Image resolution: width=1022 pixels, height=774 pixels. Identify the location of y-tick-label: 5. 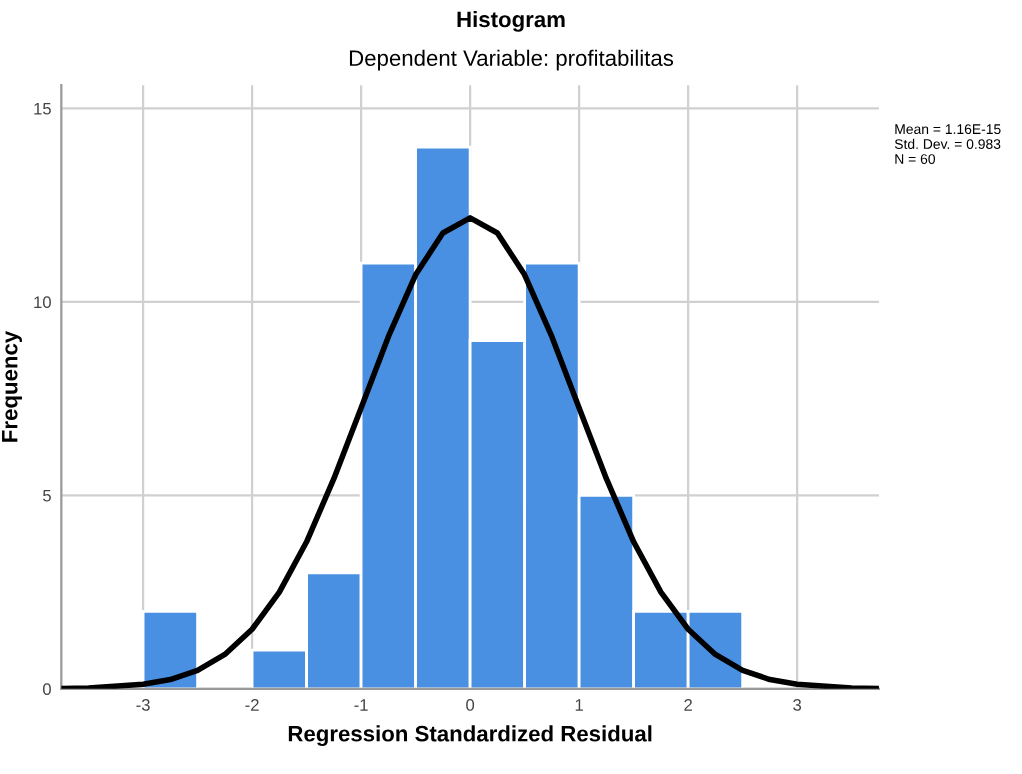
(47, 495).